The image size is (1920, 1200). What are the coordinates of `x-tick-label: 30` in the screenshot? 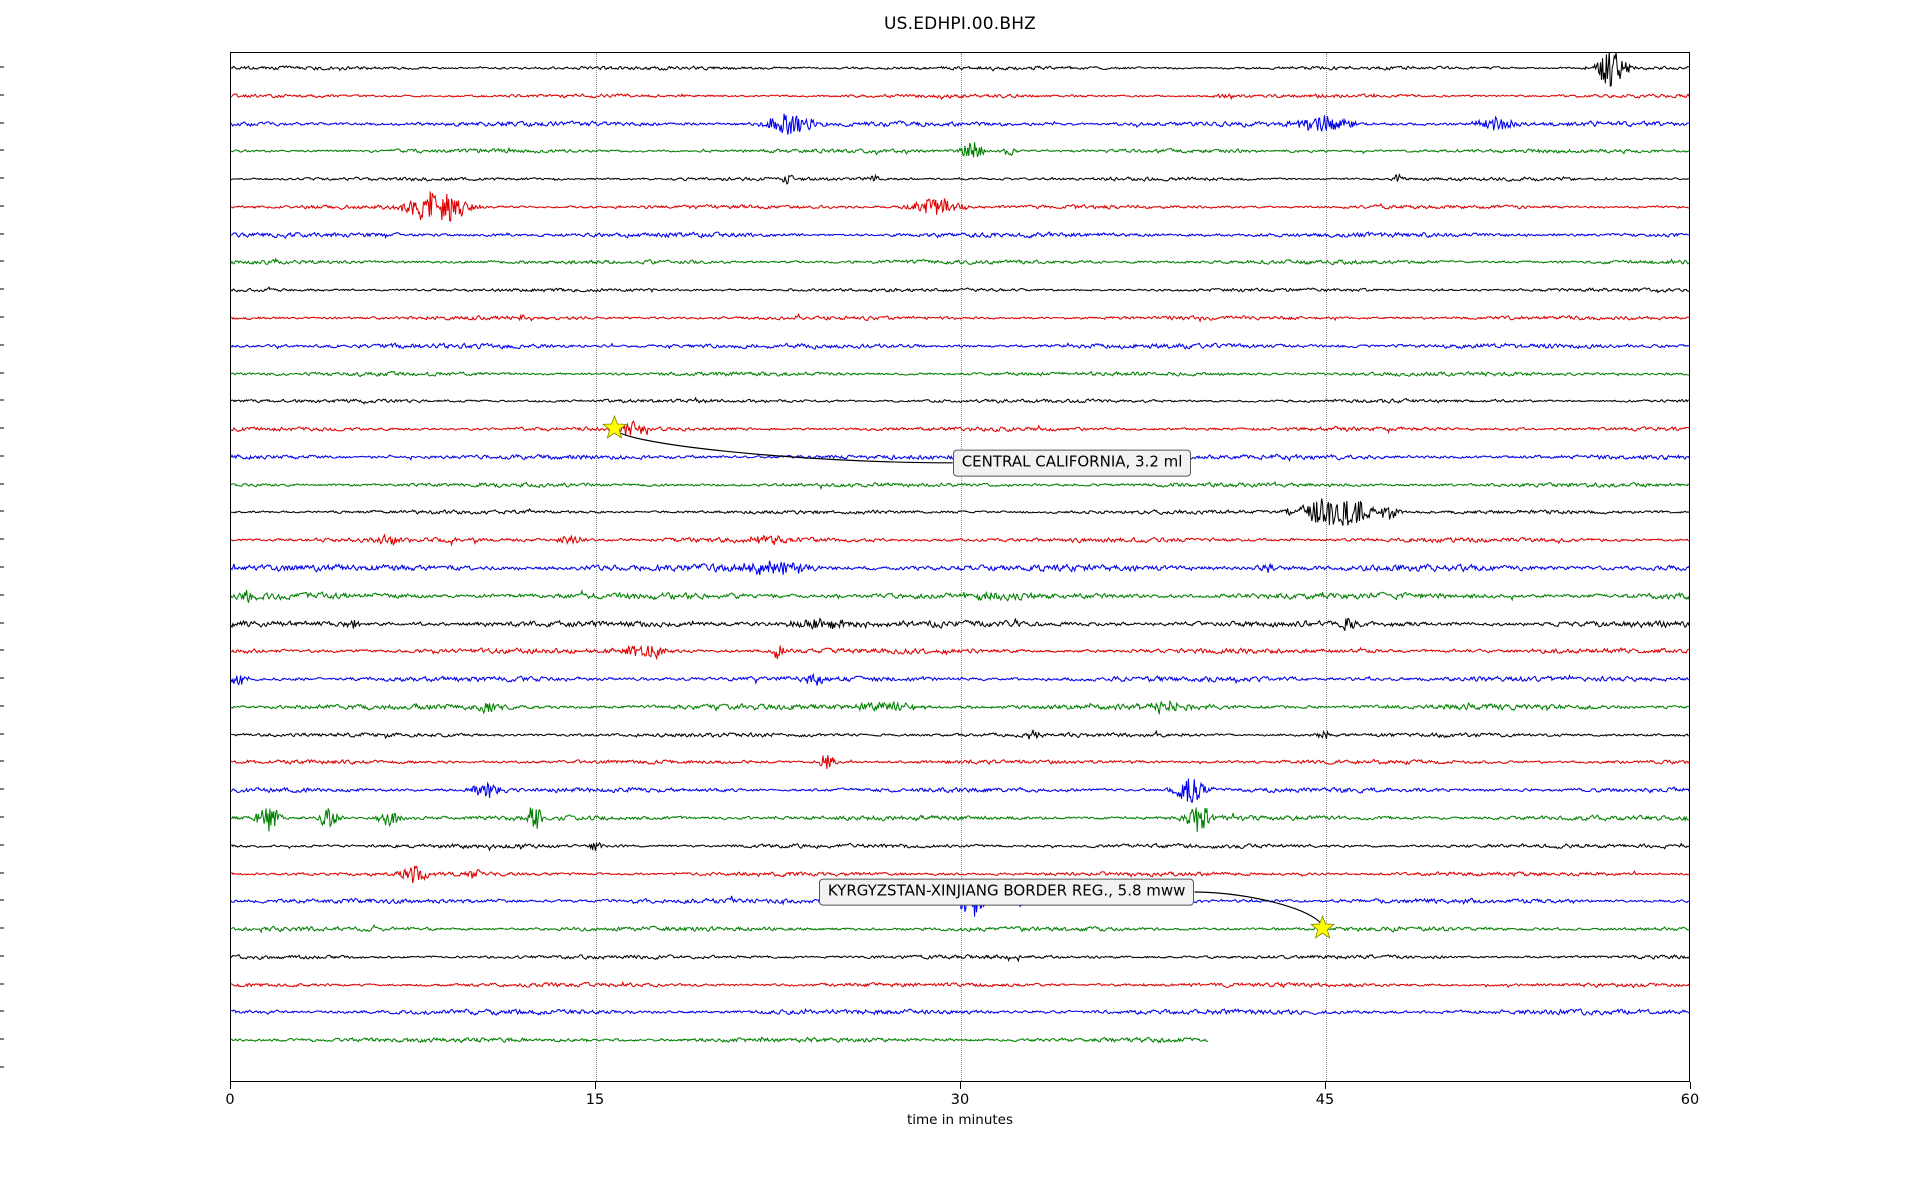 It's located at (960, 1100).